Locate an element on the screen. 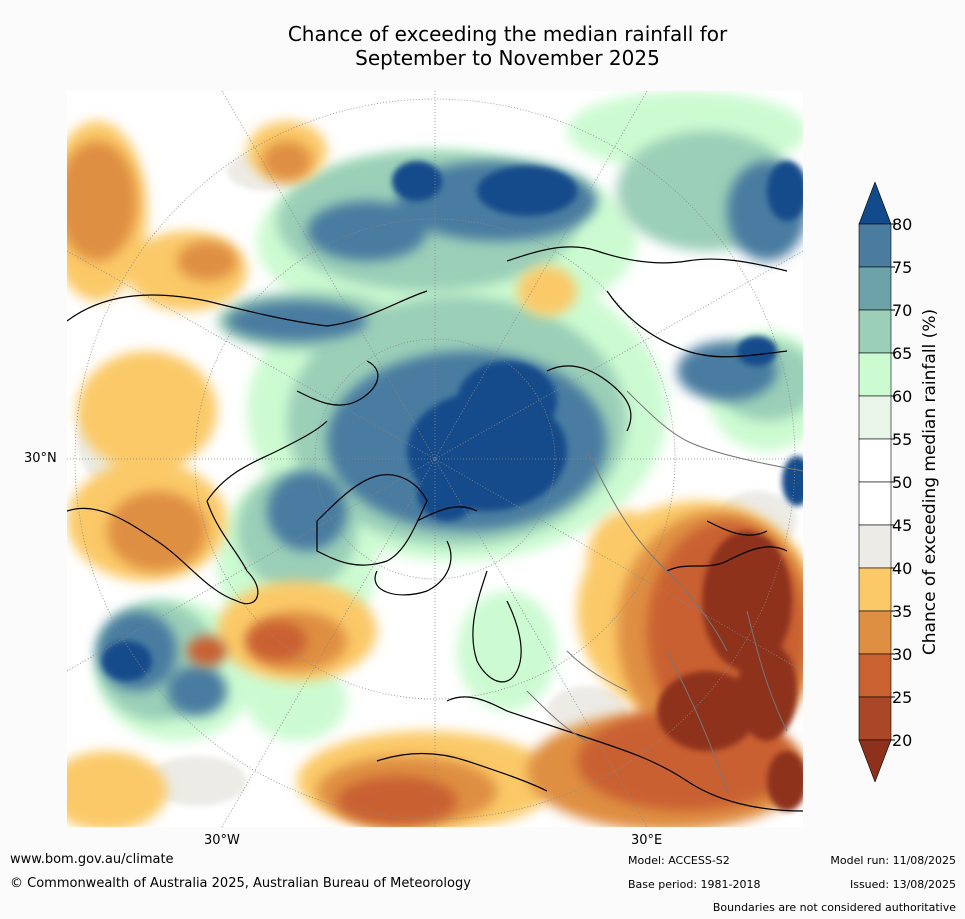  model-text: Model: ACCESS-S2 is located at coordinates (679, 860).